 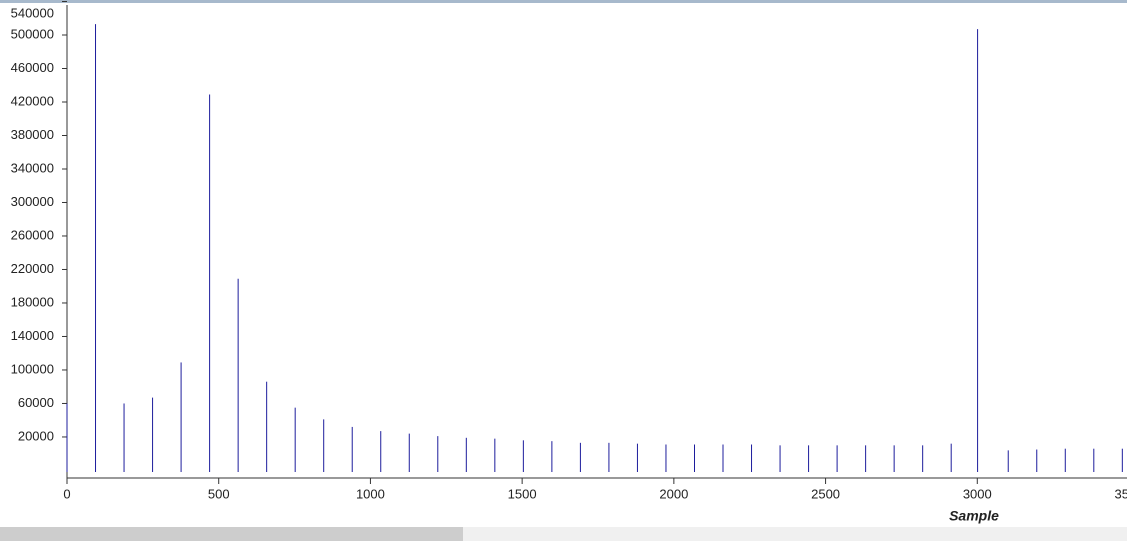 What do you see at coordinates (231, 534) in the screenshot?
I see `scrollbar-thumb` at bounding box center [231, 534].